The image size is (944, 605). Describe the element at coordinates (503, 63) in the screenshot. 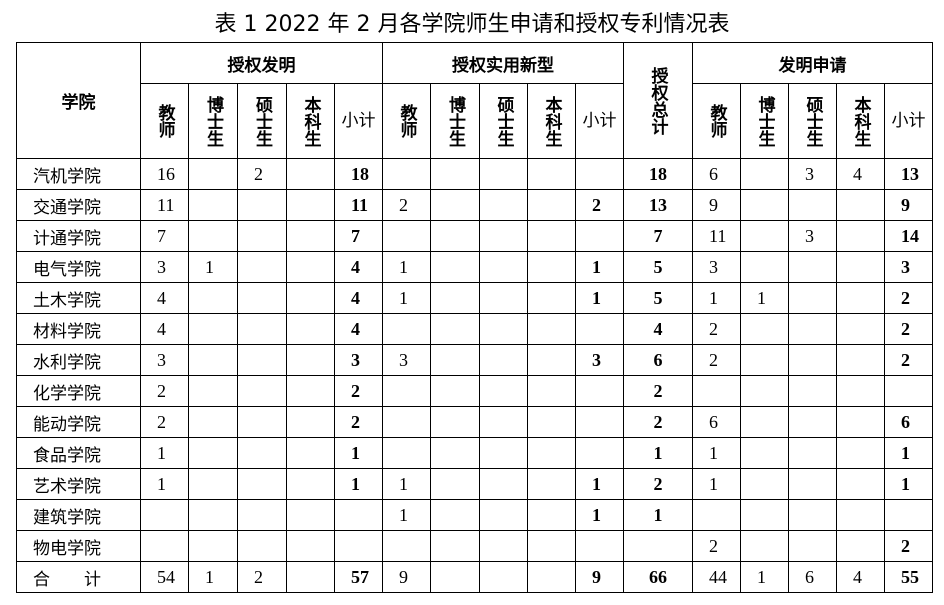

I see `header-granted-utility: 授权实用新型` at that location.